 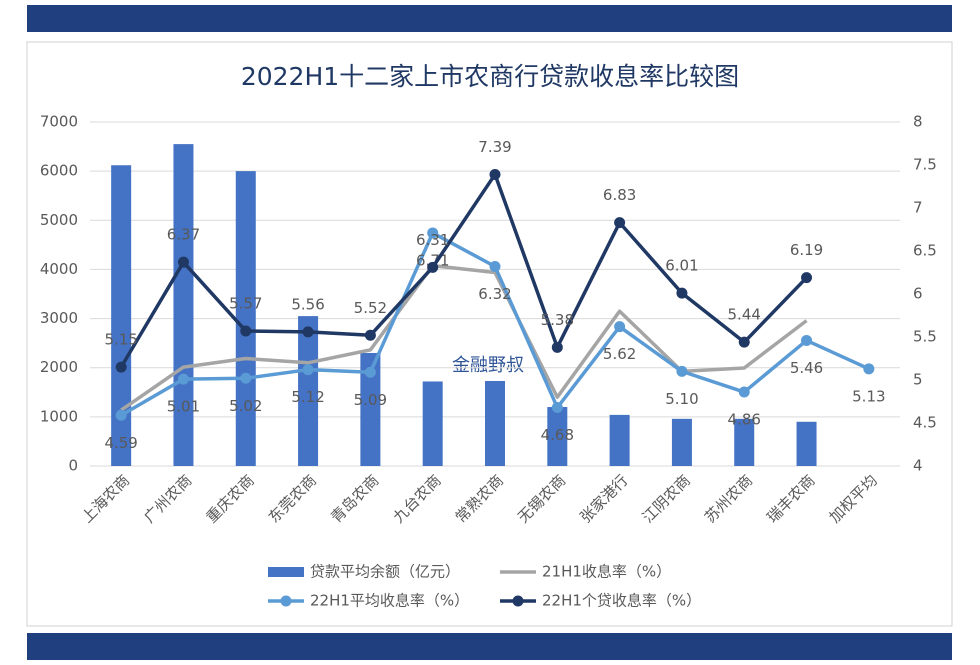 I want to click on value-label: 4.68, so click(x=557, y=435).